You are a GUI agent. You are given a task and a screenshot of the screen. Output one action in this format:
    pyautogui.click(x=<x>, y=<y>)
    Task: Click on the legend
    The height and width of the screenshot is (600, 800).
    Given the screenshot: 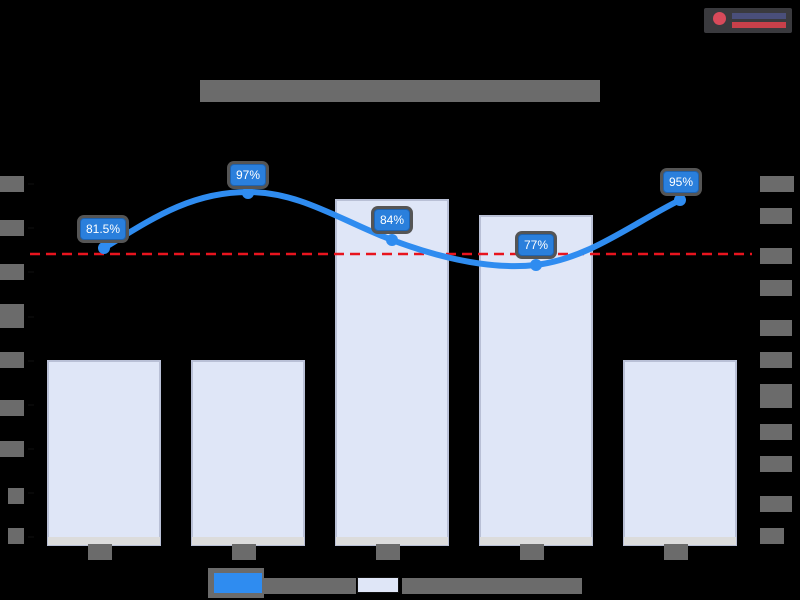 What is the action you would take?
    pyautogui.click(x=396, y=583)
    